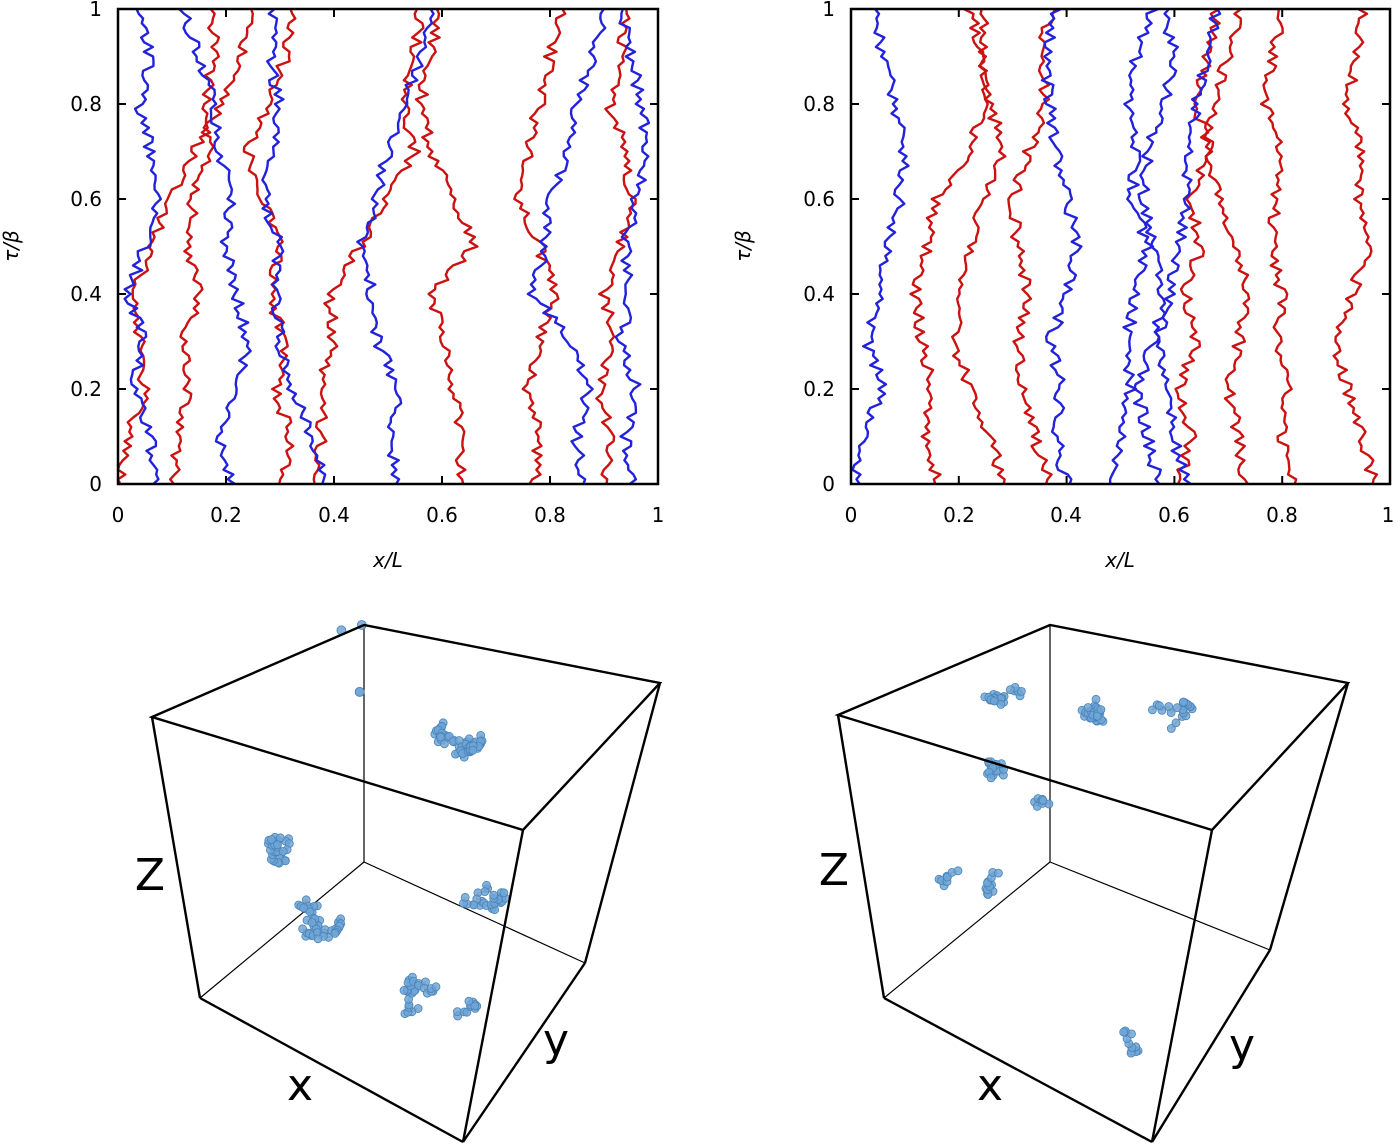 The width and height of the screenshot is (1400, 1147). What do you see at coordinates (1388, 515) in the screenshot?
I see `x-tick-label: 1` at bounding box center [1388, 515].